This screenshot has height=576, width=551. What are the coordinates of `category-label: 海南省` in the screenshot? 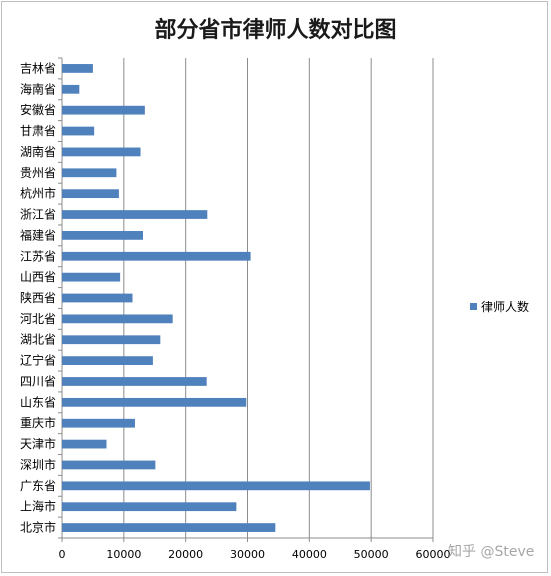 It's located at (38, 88).